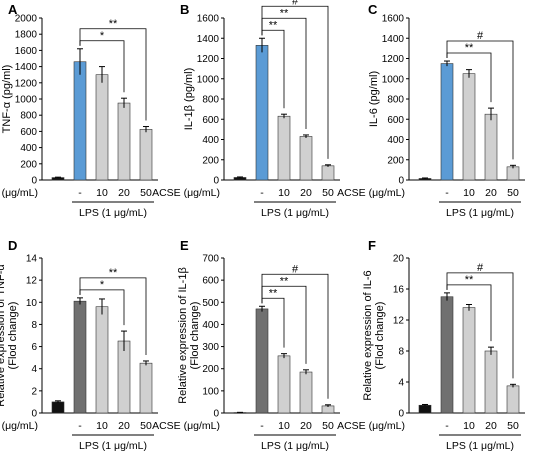  I want to click on y-tick-label: 1200, so click(208, 59).